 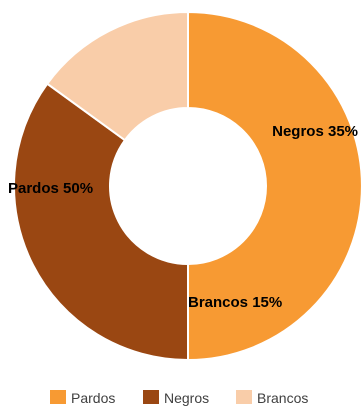 What do you see at coordinates (315, 131) in the screenshot?
I see `data-label-negros: Negros 35%` at bounding box center [315, 131].